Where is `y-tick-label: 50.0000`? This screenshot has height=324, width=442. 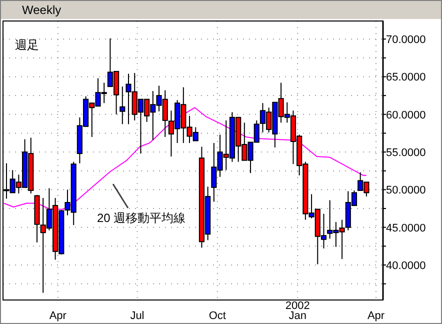
y-tick-label: 50.0000 is located at coordinates (406, 190).